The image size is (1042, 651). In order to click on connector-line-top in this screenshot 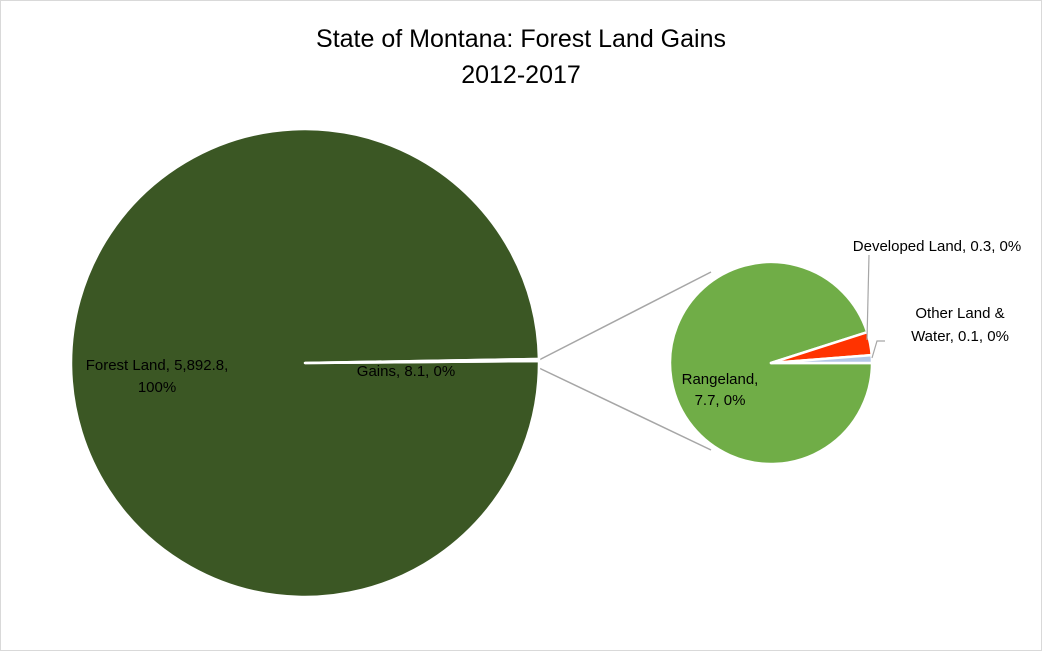, I will do `click(625, 316)`.